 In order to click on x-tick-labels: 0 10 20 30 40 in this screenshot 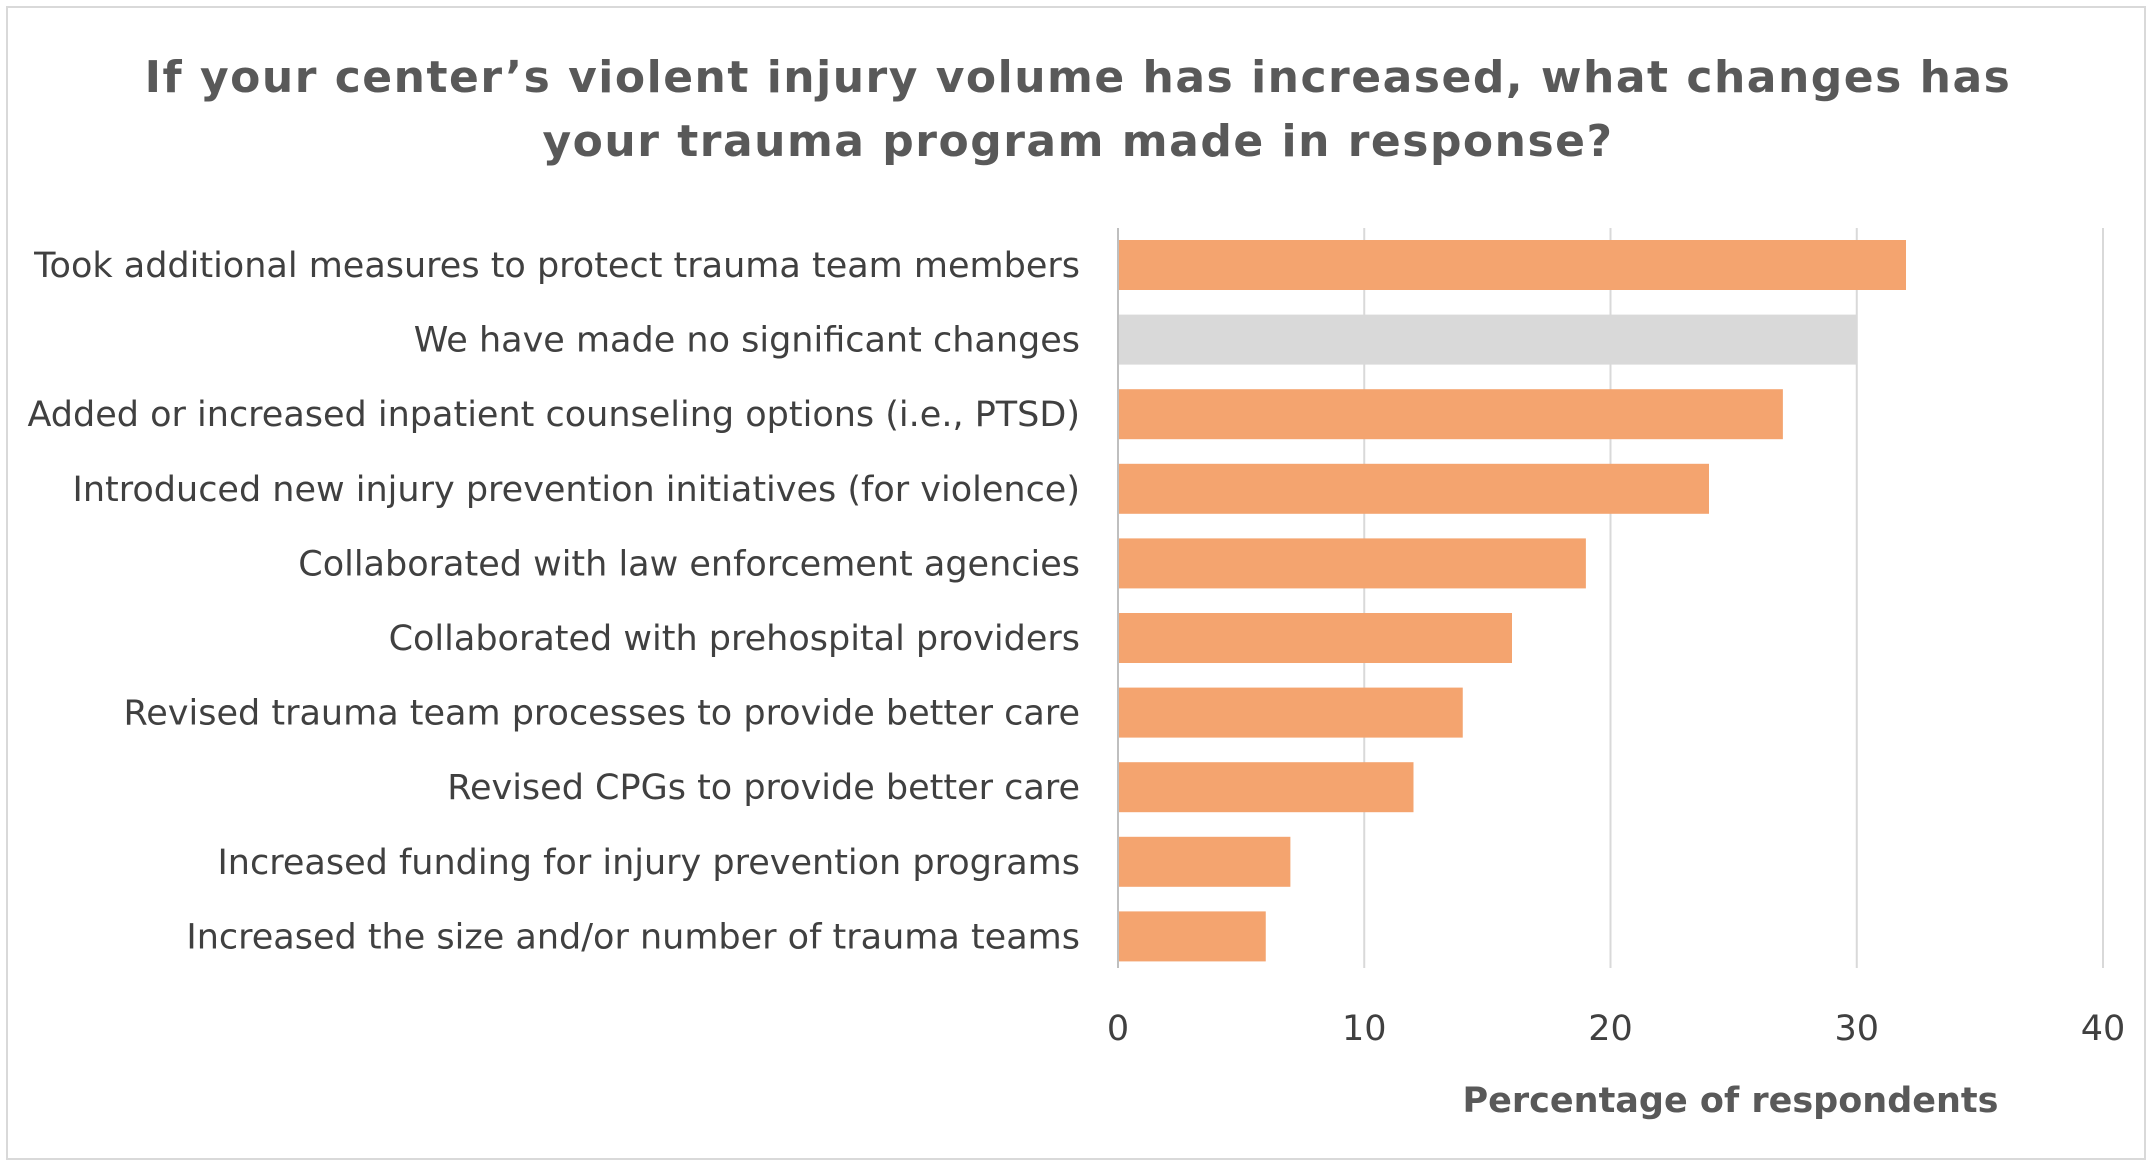, I will do `click(1616, 1029)`.